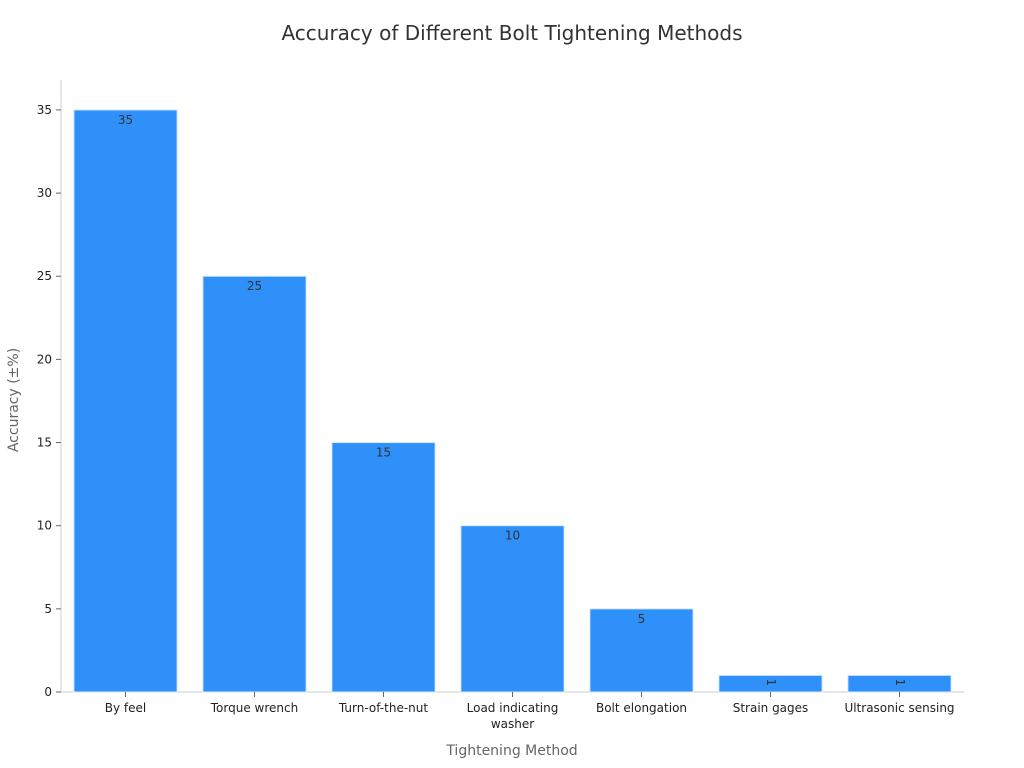 The width and height of the screenshot is (1024, 768). What do you see at coordinates (641, 708) in the screenshot?
I see `x-tick-label: Bolt elongation` at bounding box center [641, 708].